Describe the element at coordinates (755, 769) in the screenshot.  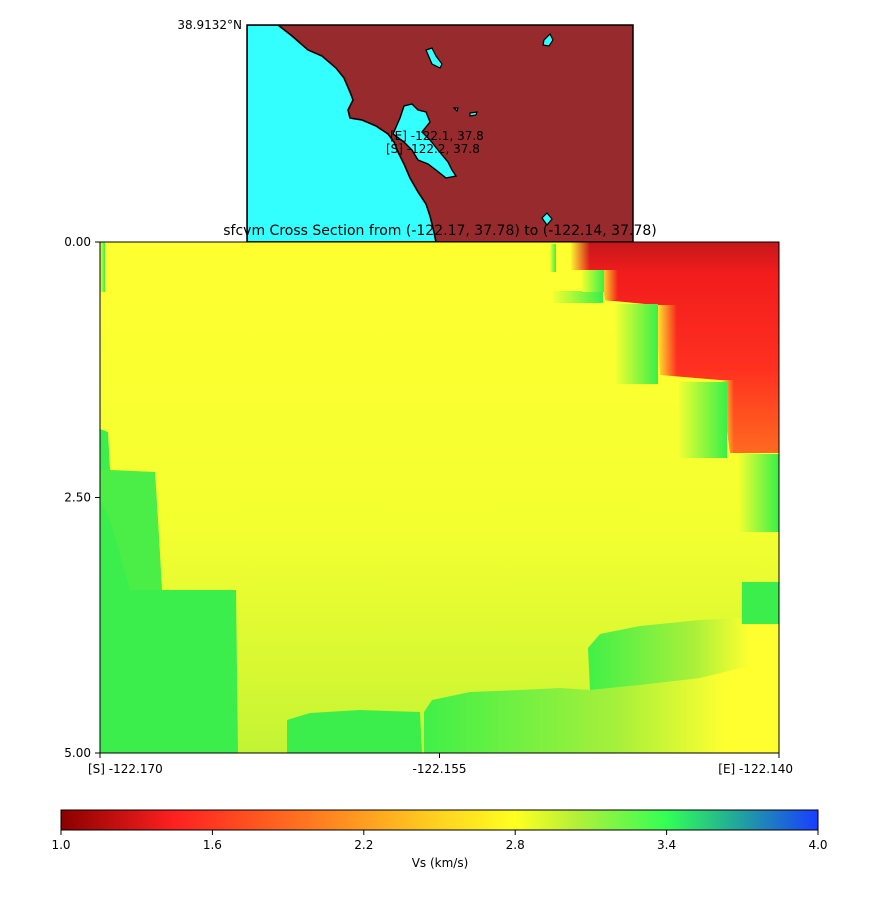
I see `x-tick-label: [E] -122.140` at that location.